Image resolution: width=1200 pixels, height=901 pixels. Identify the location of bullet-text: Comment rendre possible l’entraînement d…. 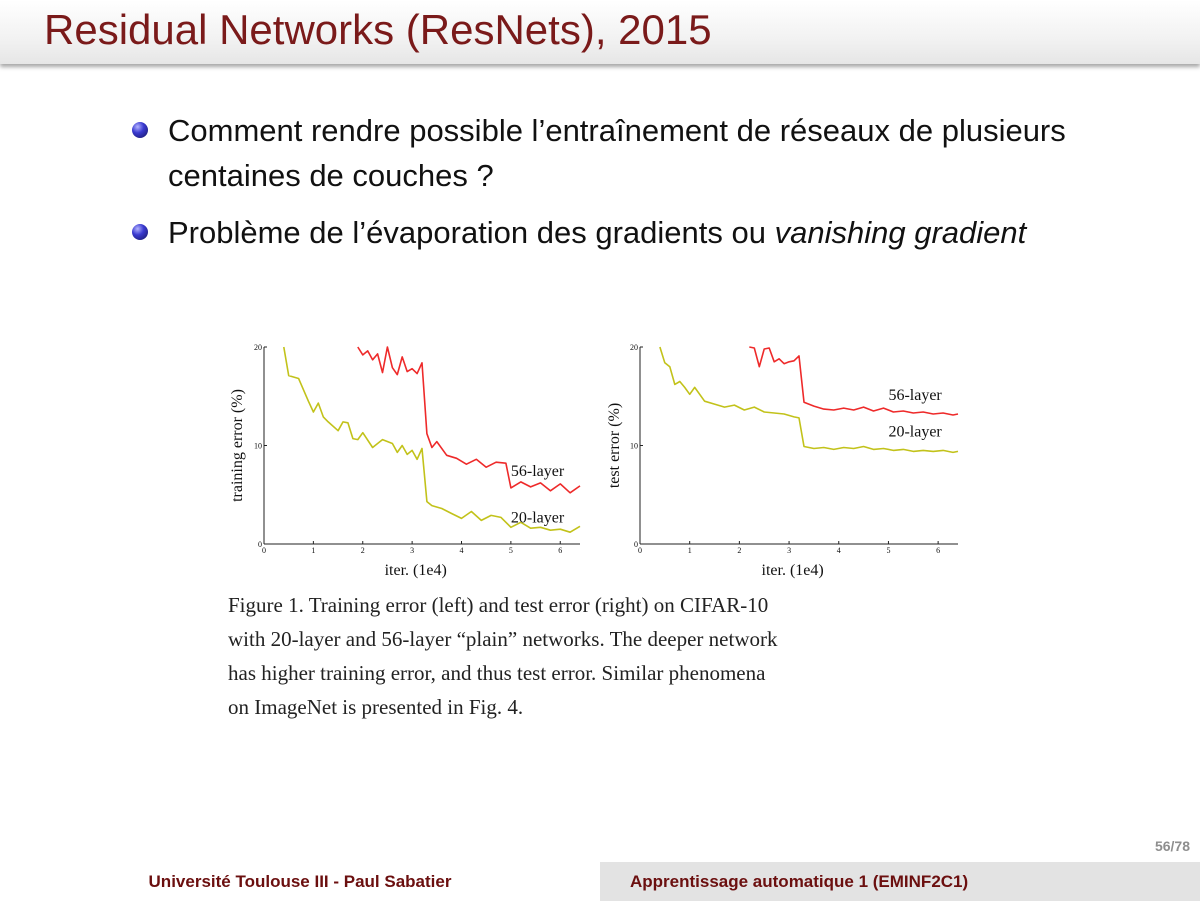
(617, 153).